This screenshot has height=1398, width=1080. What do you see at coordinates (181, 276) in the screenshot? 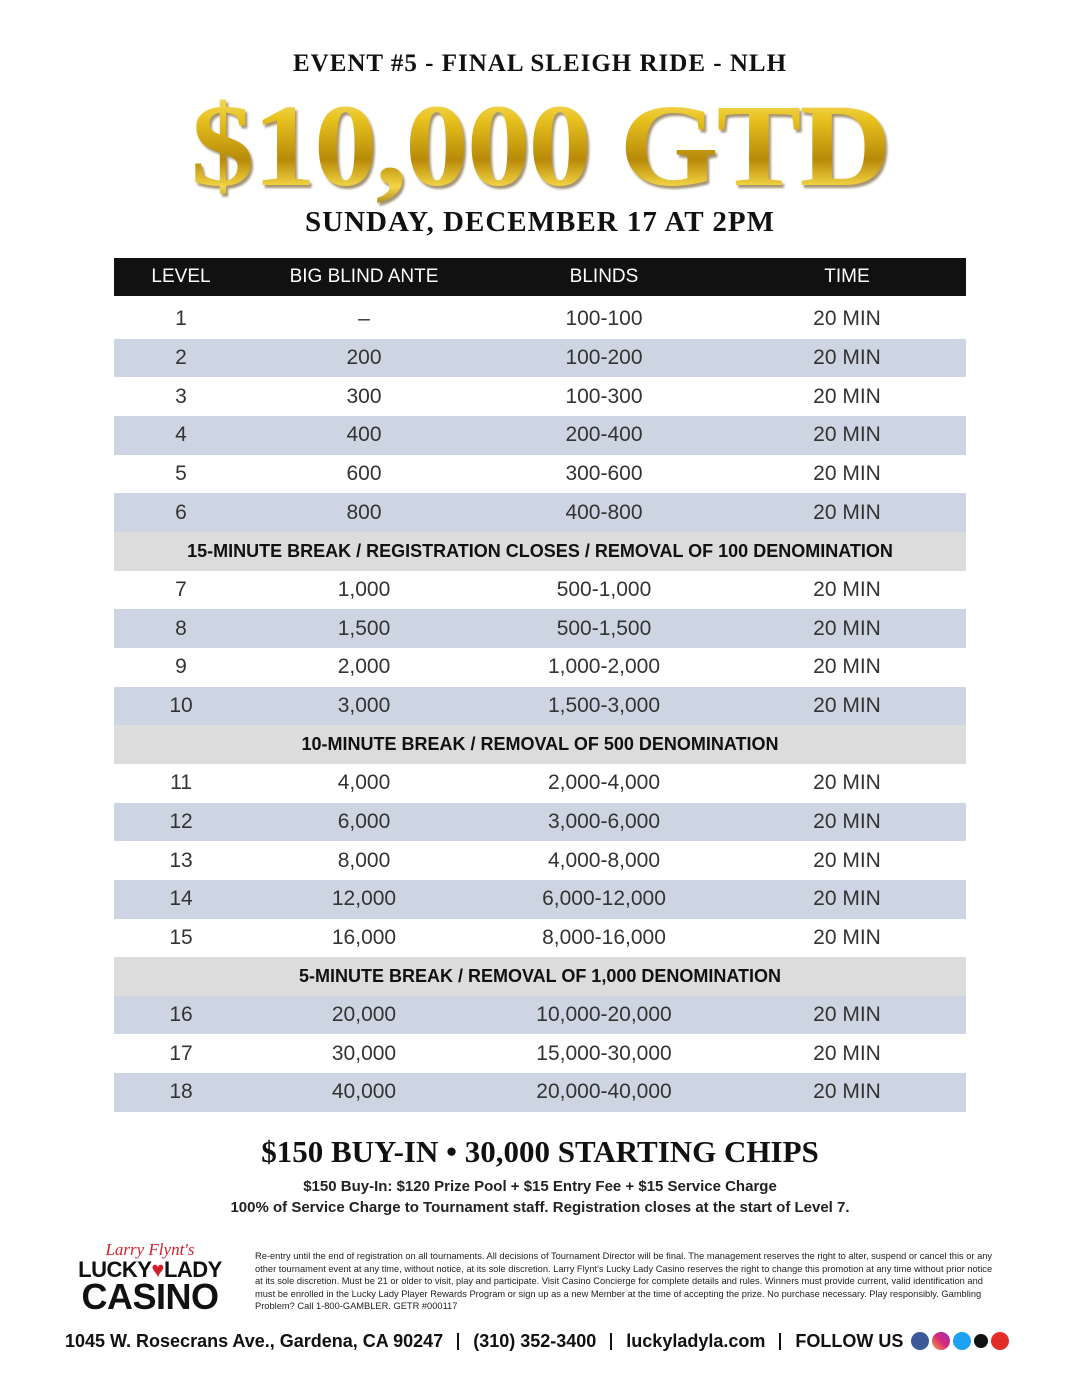
I see `column-header: LEVEL` at bounding box center [181, 276].